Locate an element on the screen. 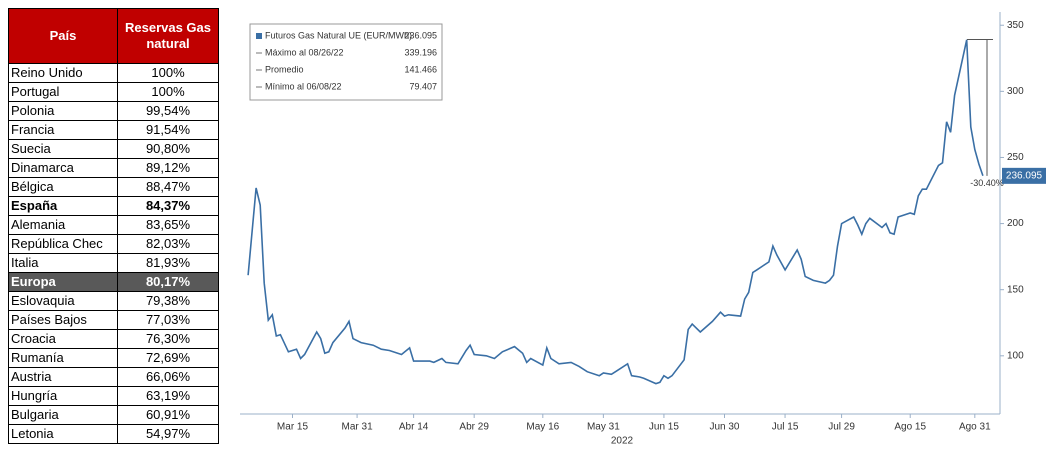 This screenshot has width=1050, height=456. value-cell: 82,03% is located at coordinates (168, 244).